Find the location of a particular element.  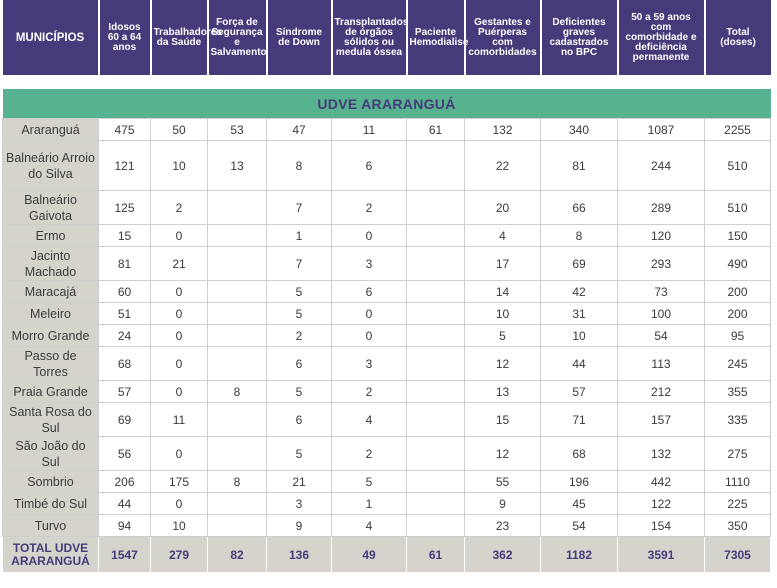

table-cell: 60 is located at coordinates (124, 291).